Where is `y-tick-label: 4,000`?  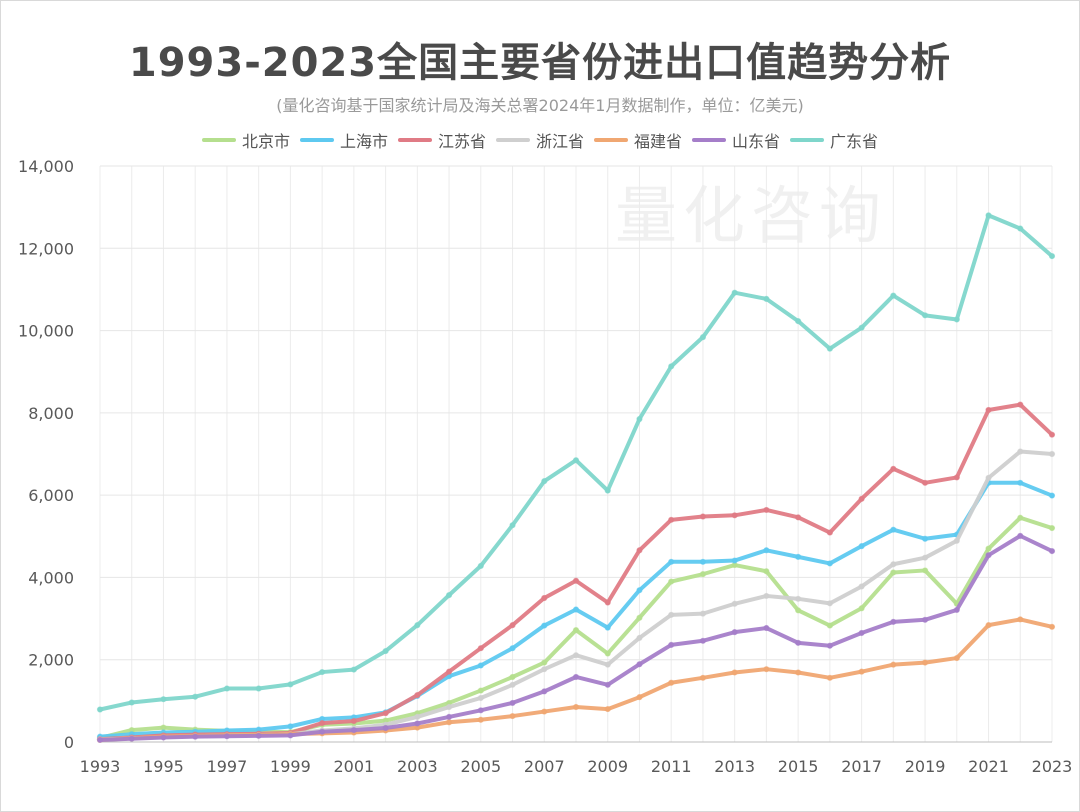 y-tick-label: 4,000 is located at coordinates (51, 577).